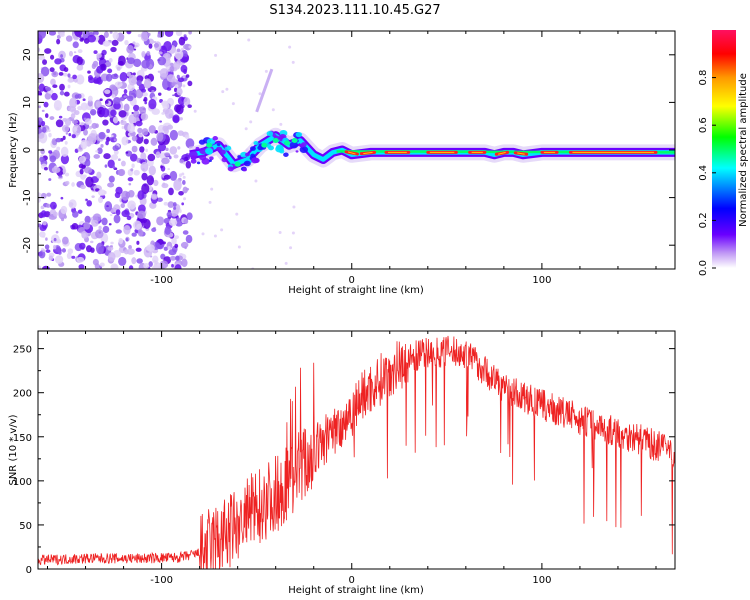 This screenshot has height=600, width=750. I want to click on snr-xtick-label: -100, so click(161, 580).